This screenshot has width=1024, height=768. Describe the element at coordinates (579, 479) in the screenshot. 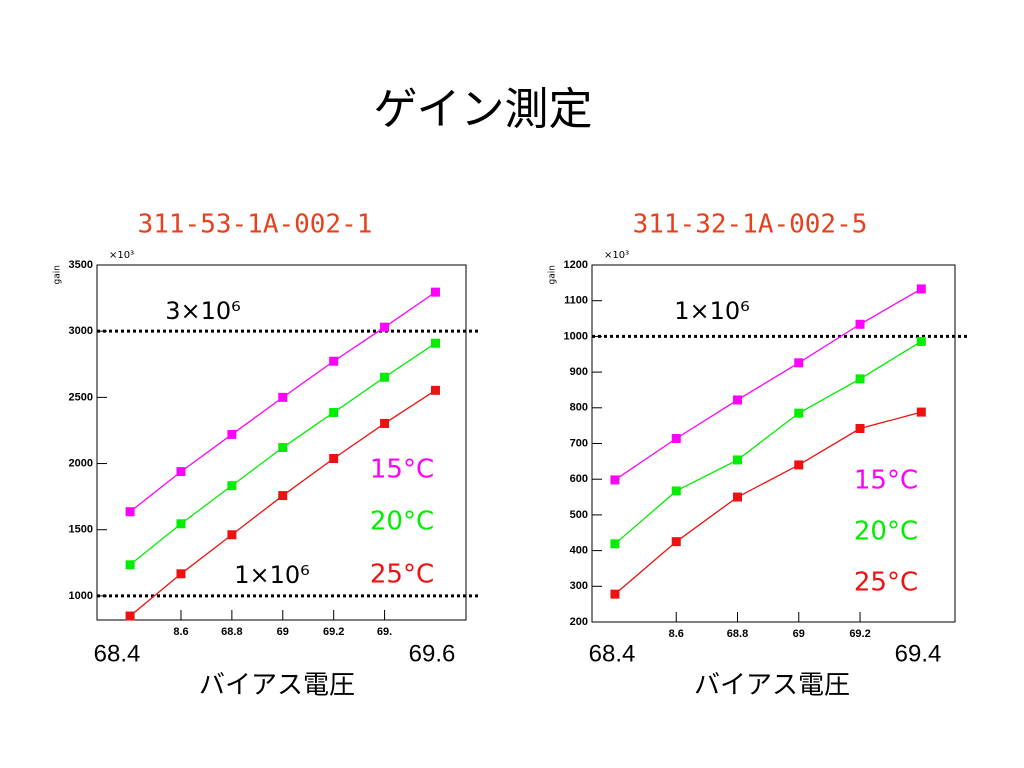

I see `y-tick-label: 600` at that location.